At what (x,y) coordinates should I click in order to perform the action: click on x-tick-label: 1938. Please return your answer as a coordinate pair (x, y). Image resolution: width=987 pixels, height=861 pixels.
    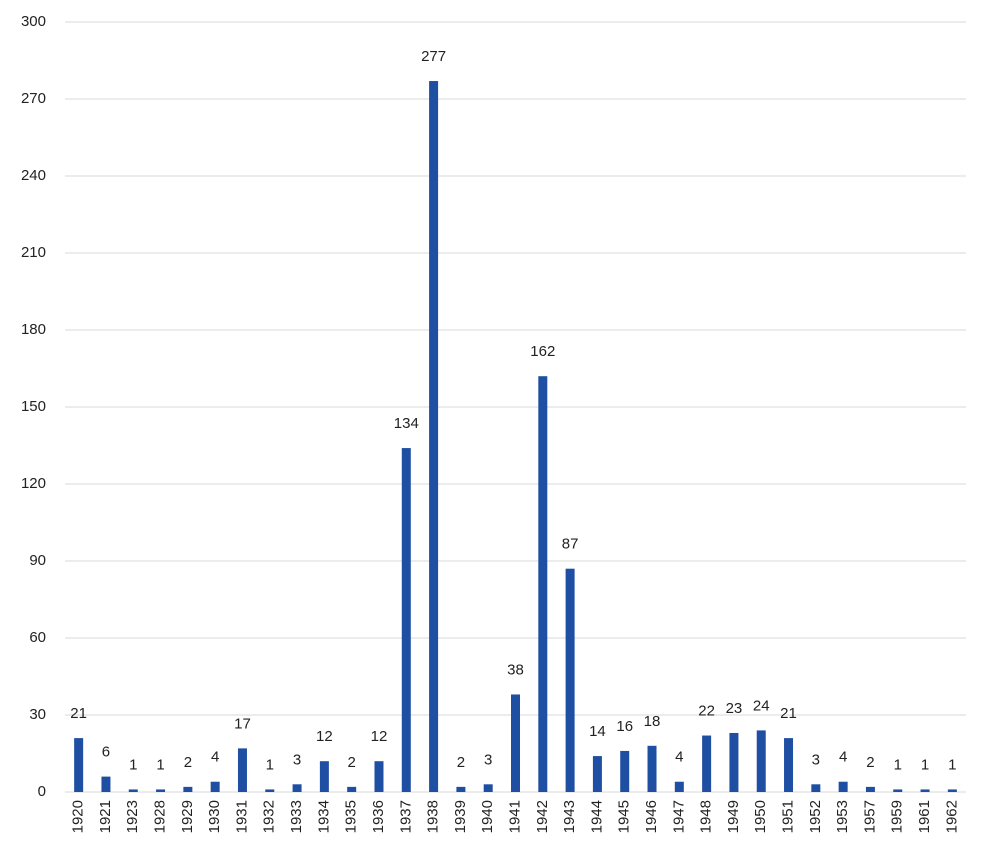
    Looking at the image, I should click on (433, 816).